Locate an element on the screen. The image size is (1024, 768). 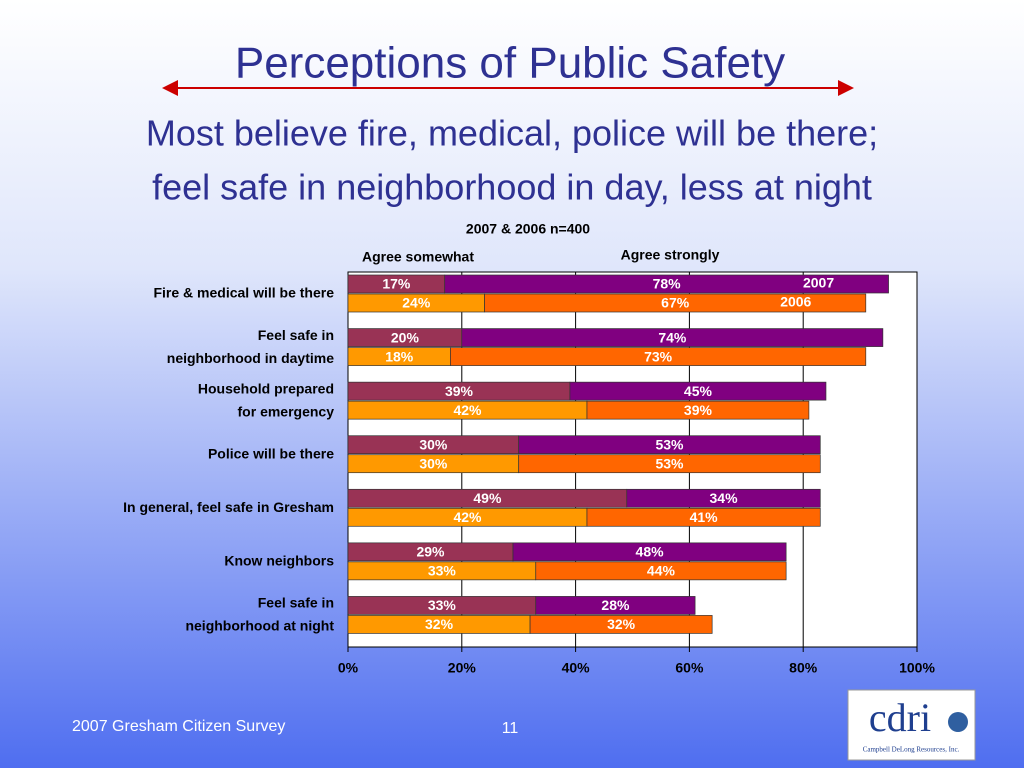
value-label: 17% is located at coordinates (396, 284).